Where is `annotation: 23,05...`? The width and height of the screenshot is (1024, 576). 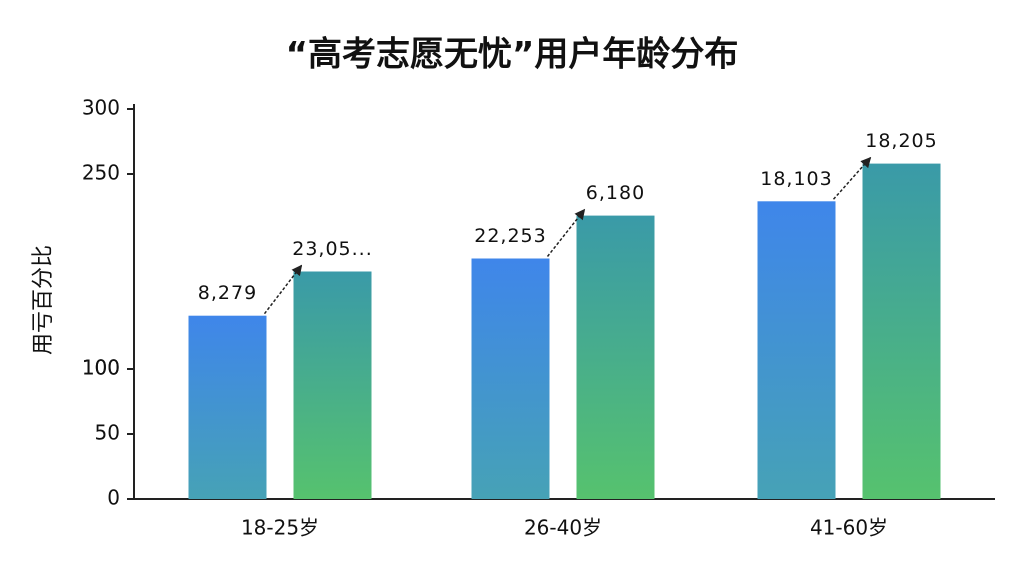 annotation: 23,05... is located at coordinates (332, 249).